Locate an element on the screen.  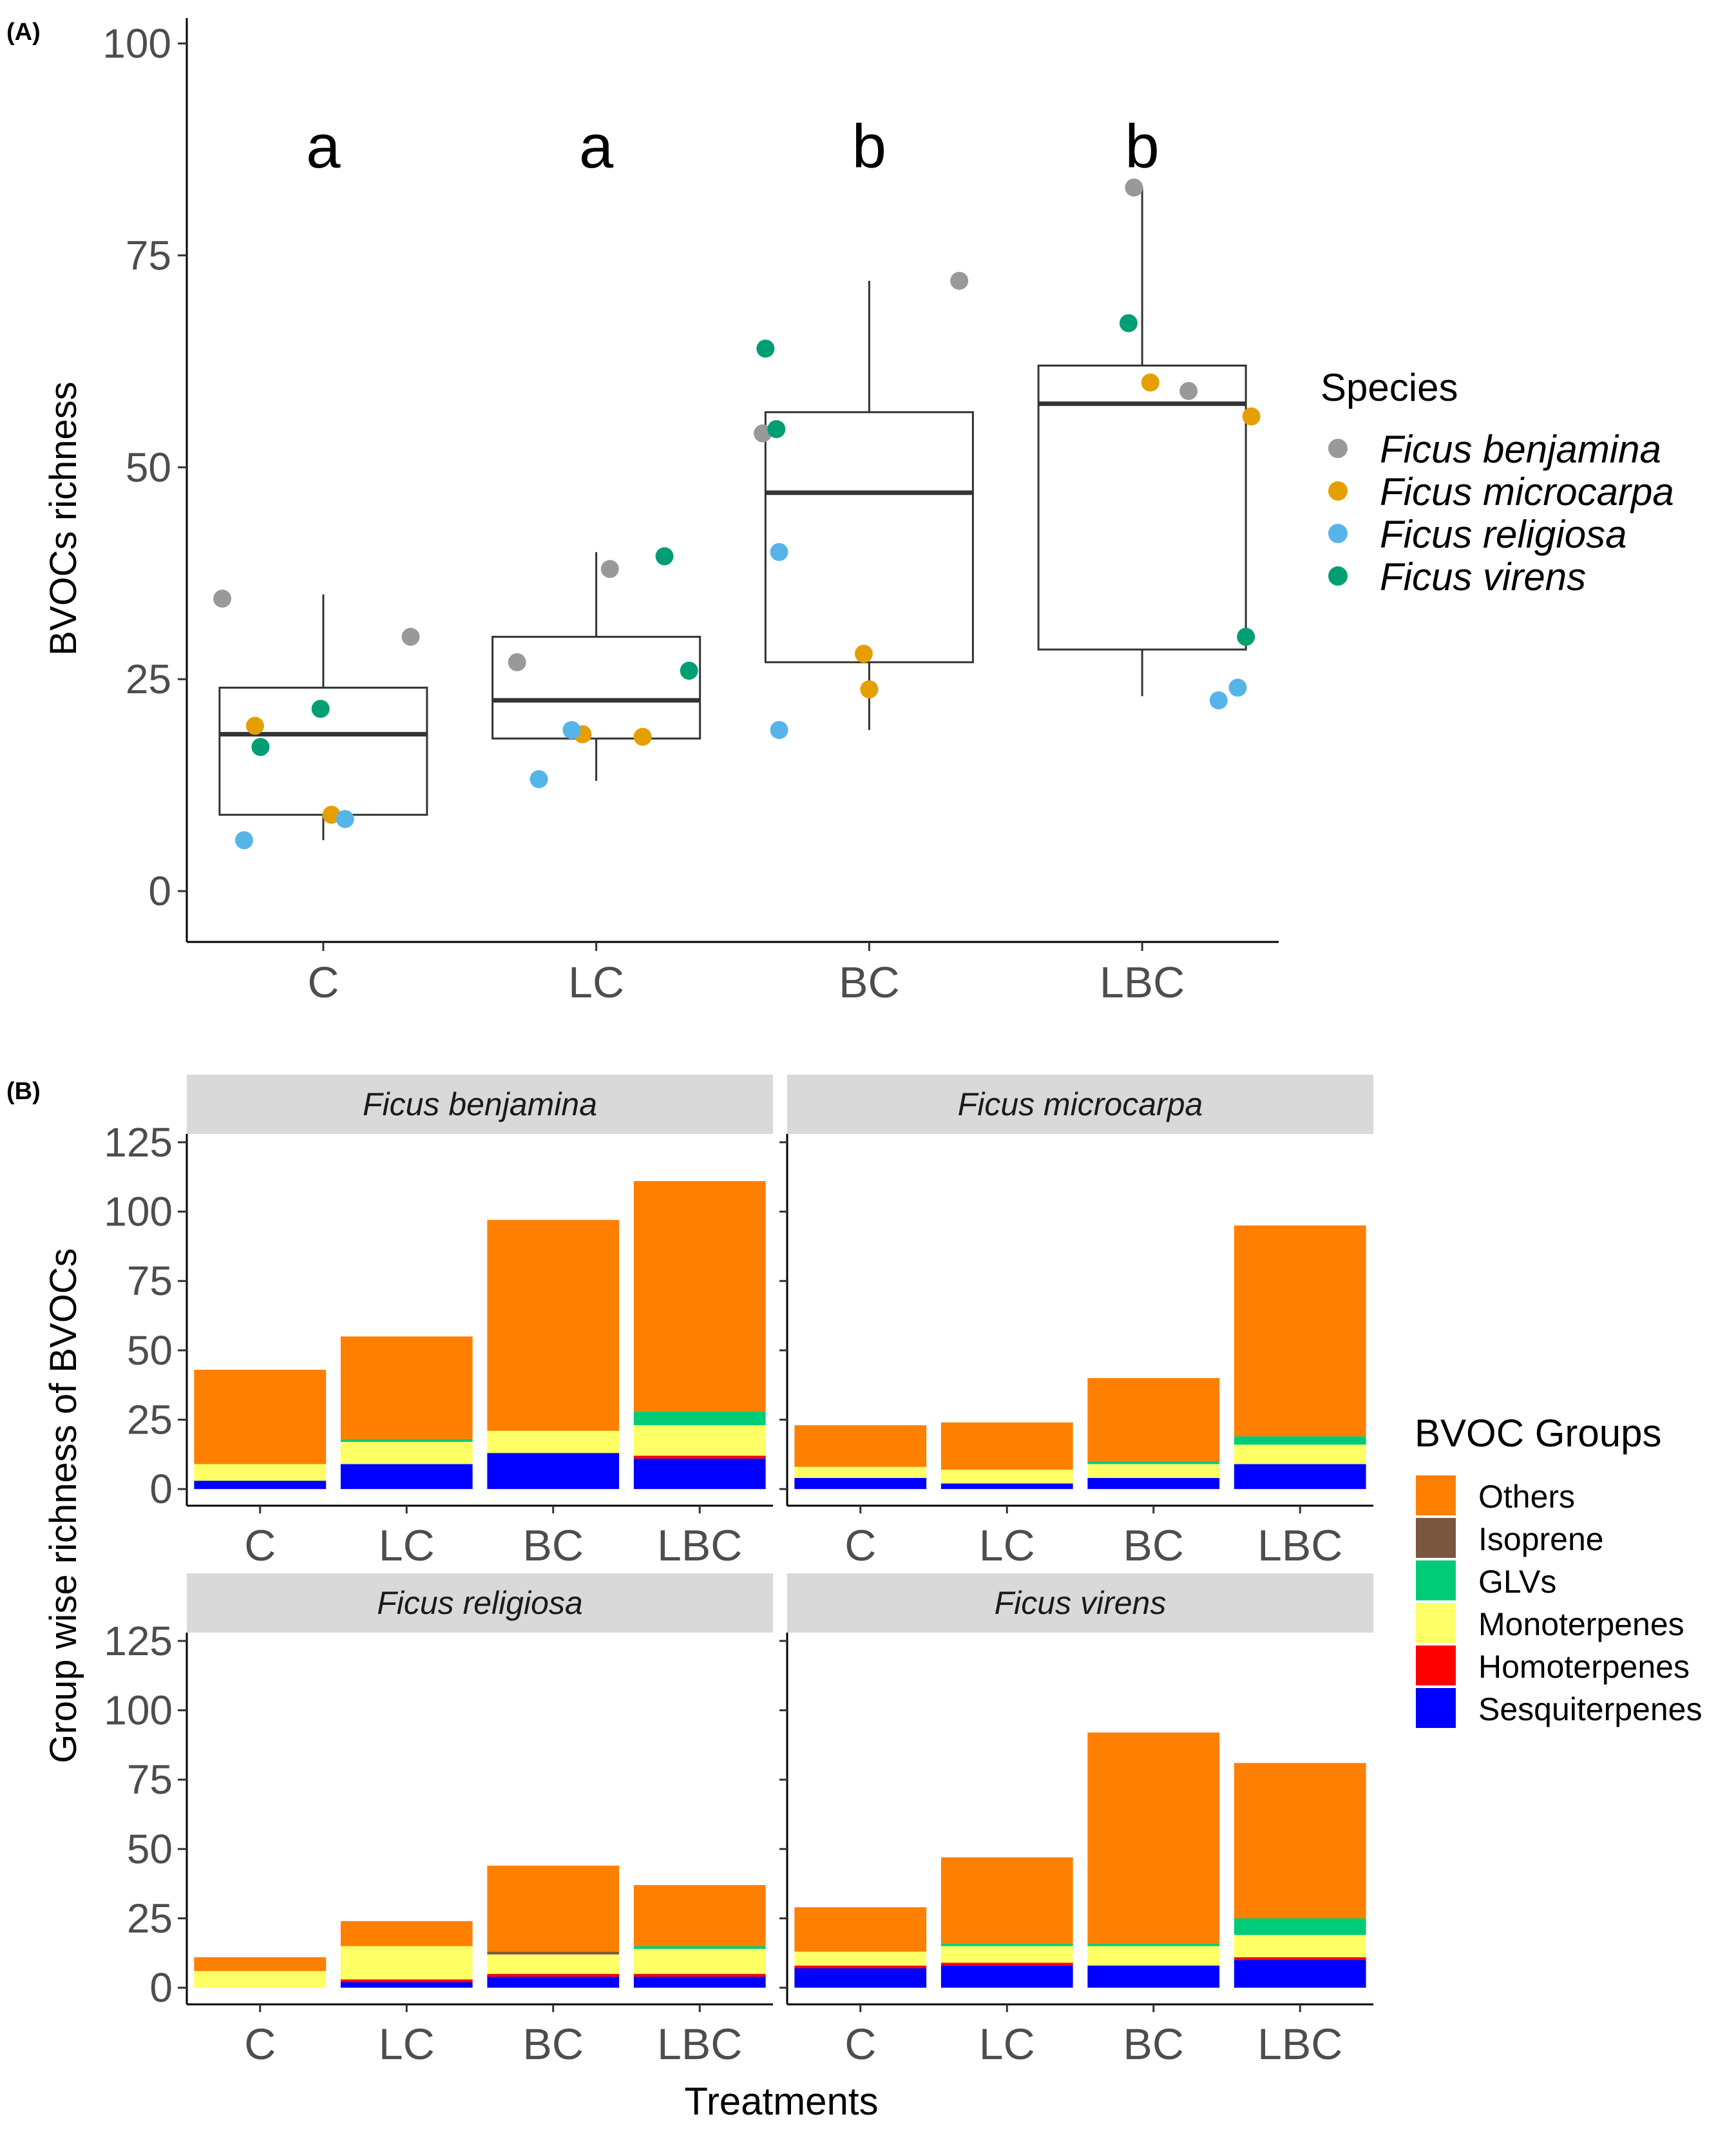
stacked-bar-ficus-benjamina-lc is located at coordinates (406, 1413).